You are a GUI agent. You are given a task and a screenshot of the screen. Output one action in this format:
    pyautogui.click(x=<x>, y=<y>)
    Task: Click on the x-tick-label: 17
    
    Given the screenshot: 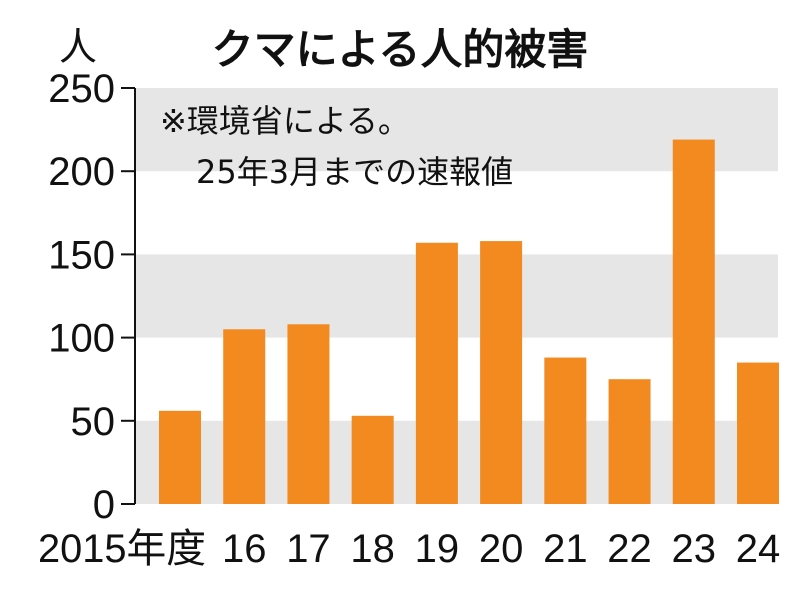 What is the action you would take?
    pyautogui.click(x=308, y=549)
    